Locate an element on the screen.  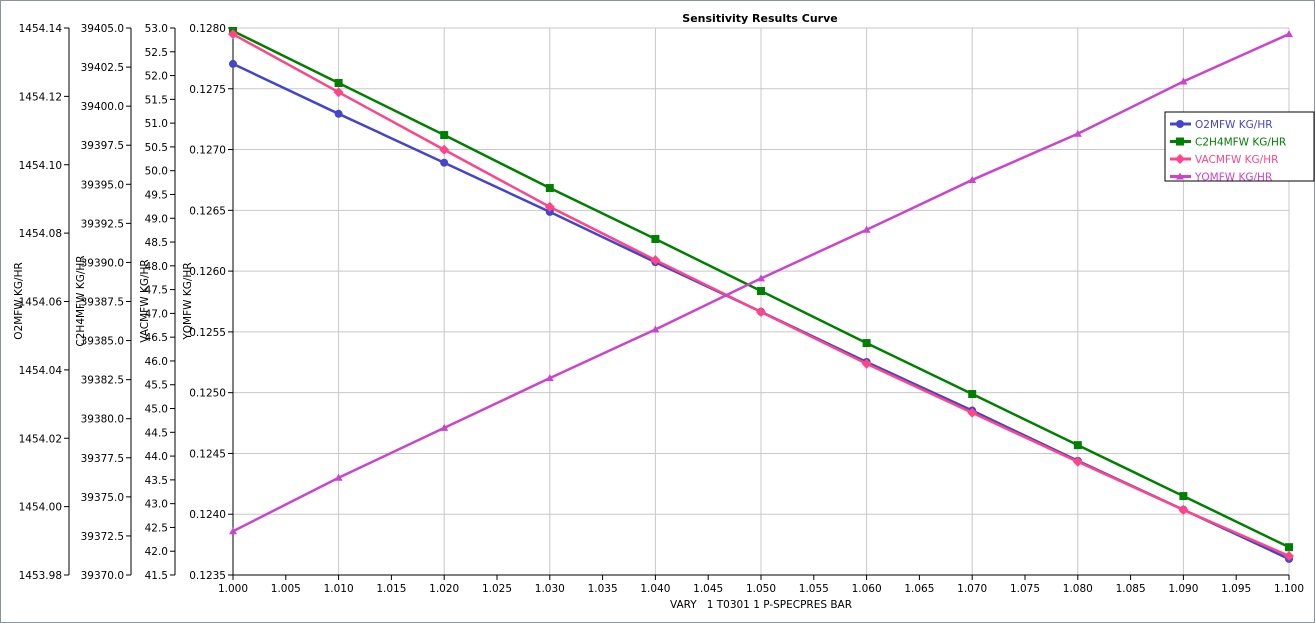
y-tick-label: 1454.10 is located at coordinates (40, 166).